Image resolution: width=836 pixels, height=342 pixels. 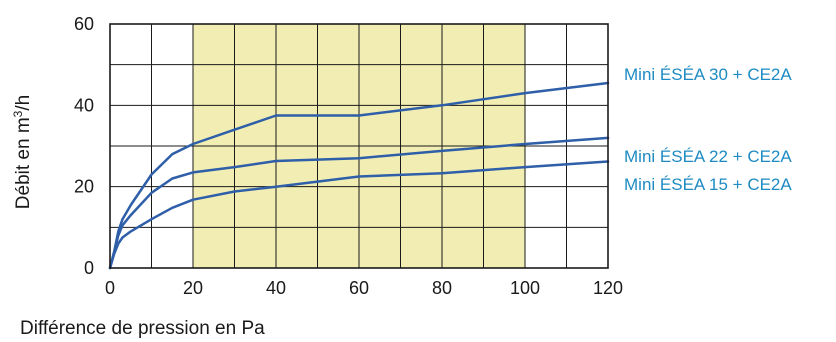 I want to click on x-tick-label: 20, so click(x=193, y=288).